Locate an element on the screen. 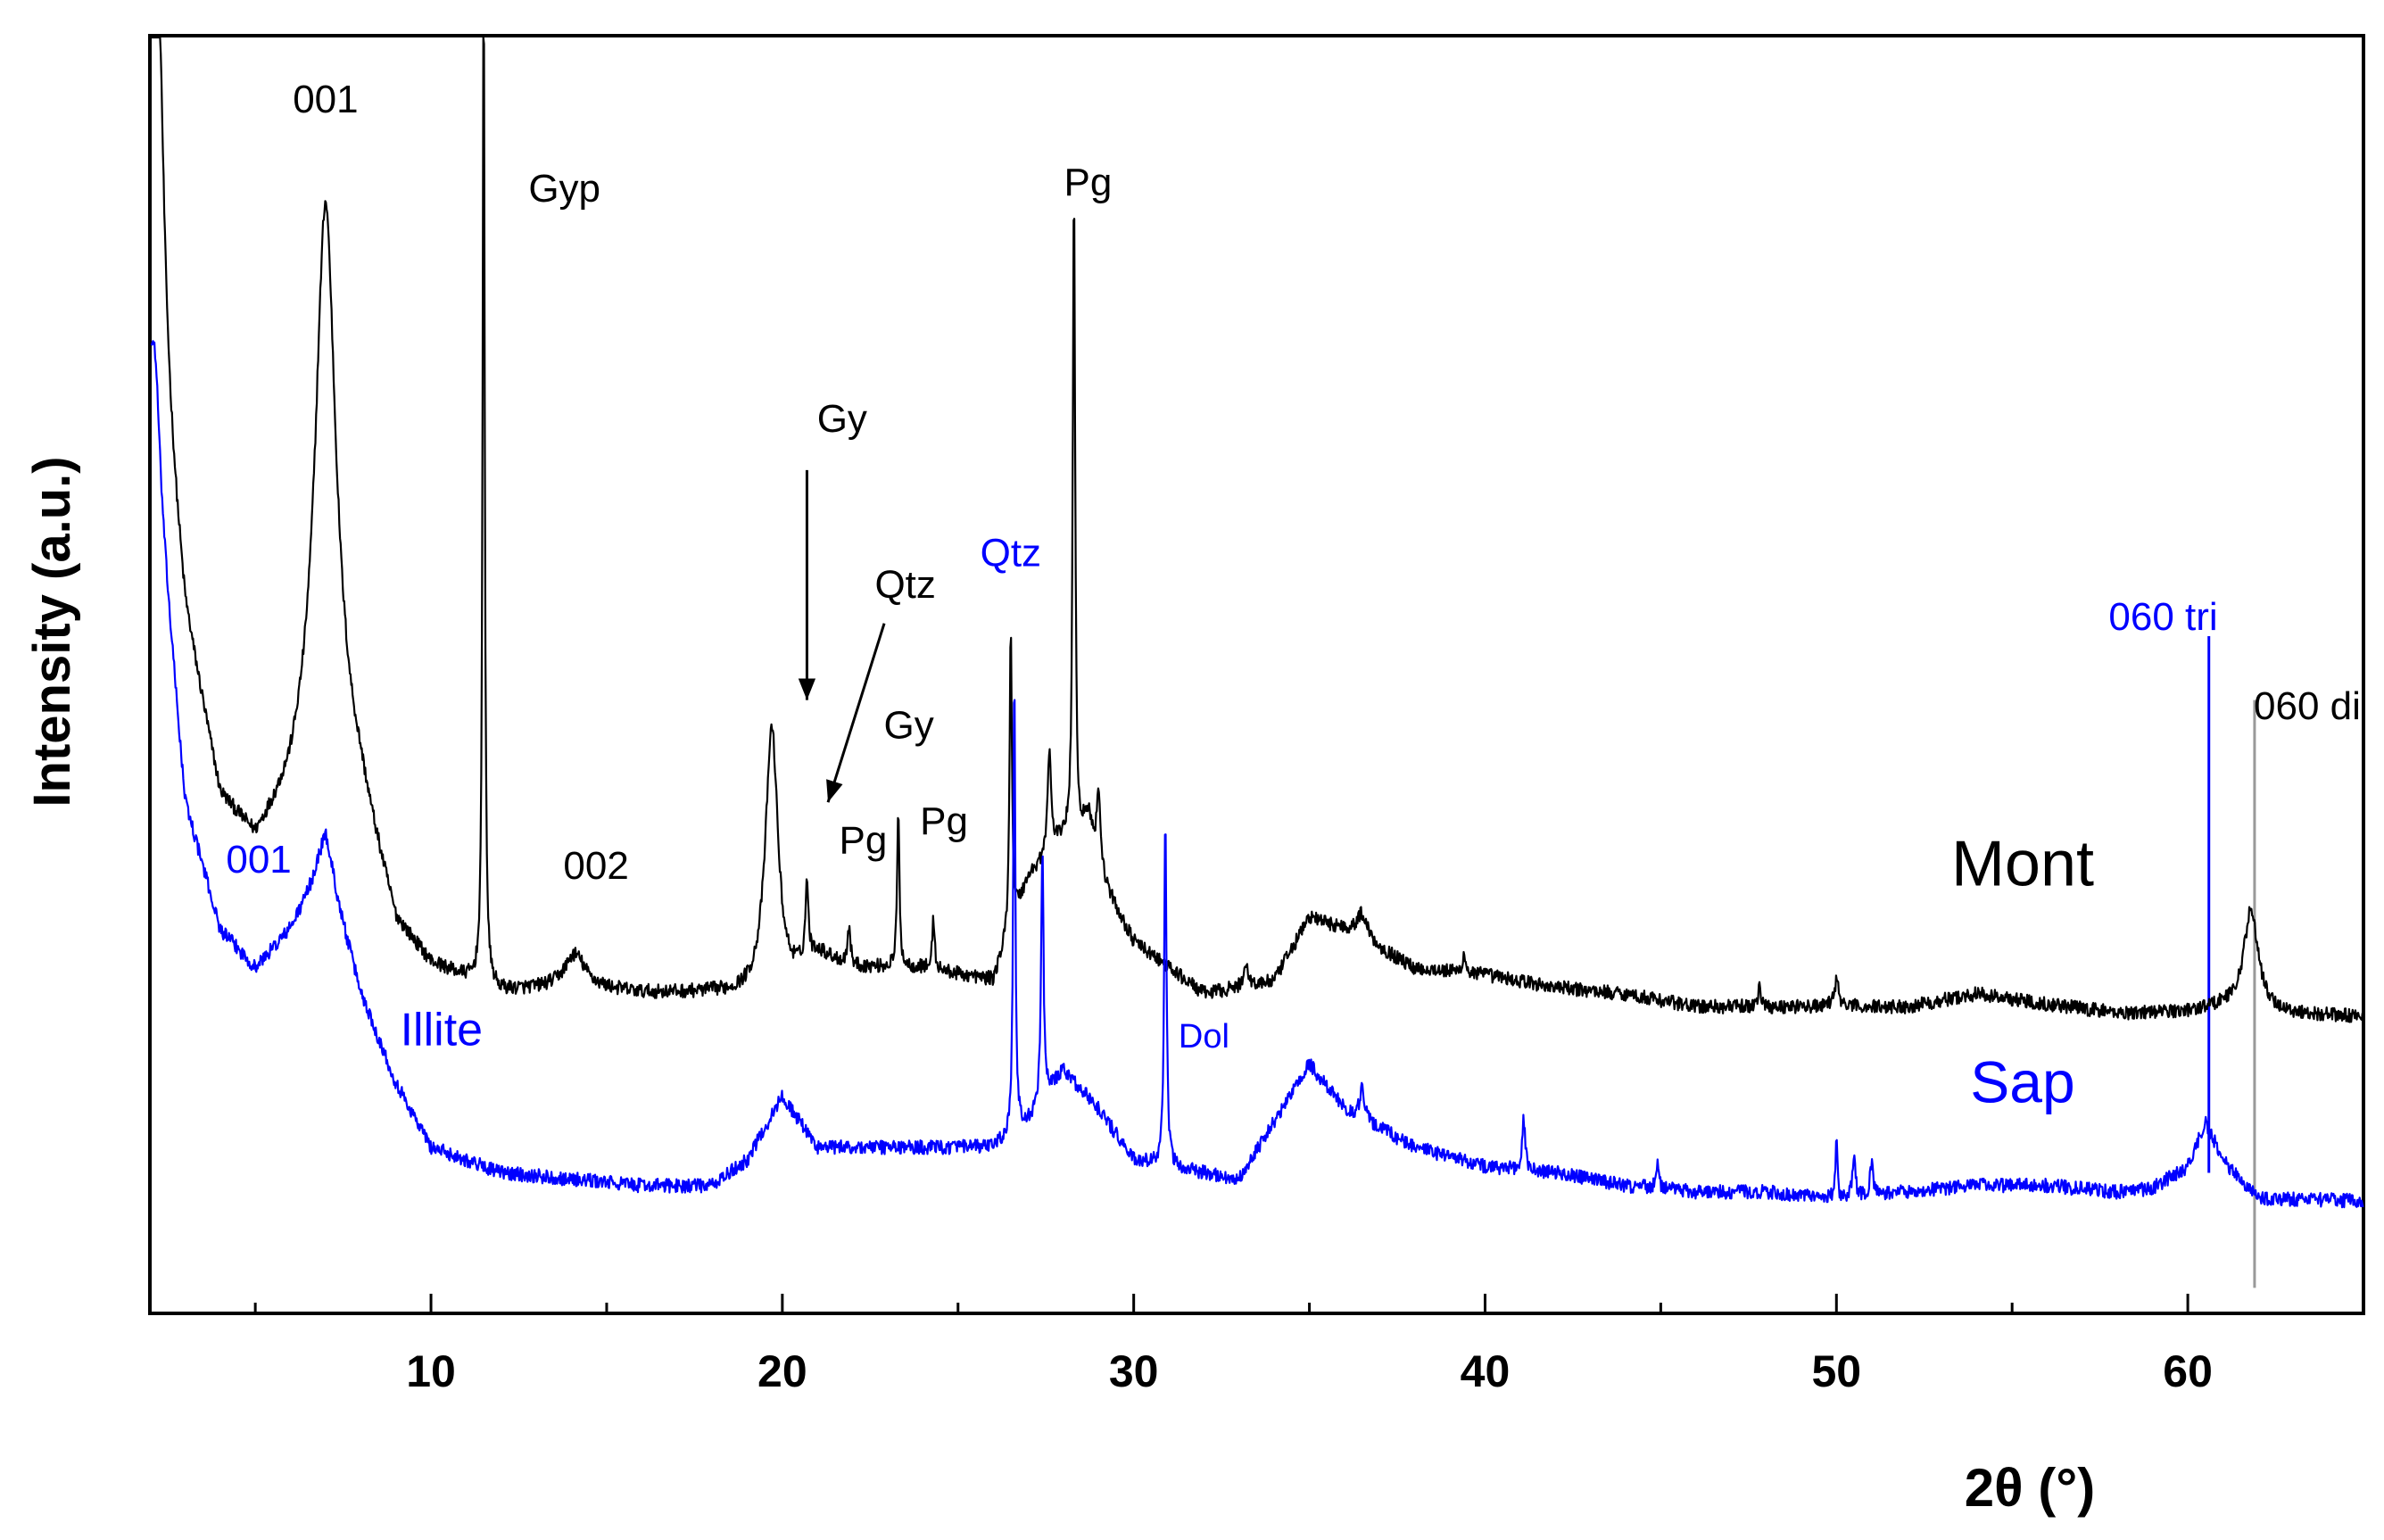 This screenshot has height=1540, width=2384. peak-annotation: 002 is located at coordinates (595, 866).